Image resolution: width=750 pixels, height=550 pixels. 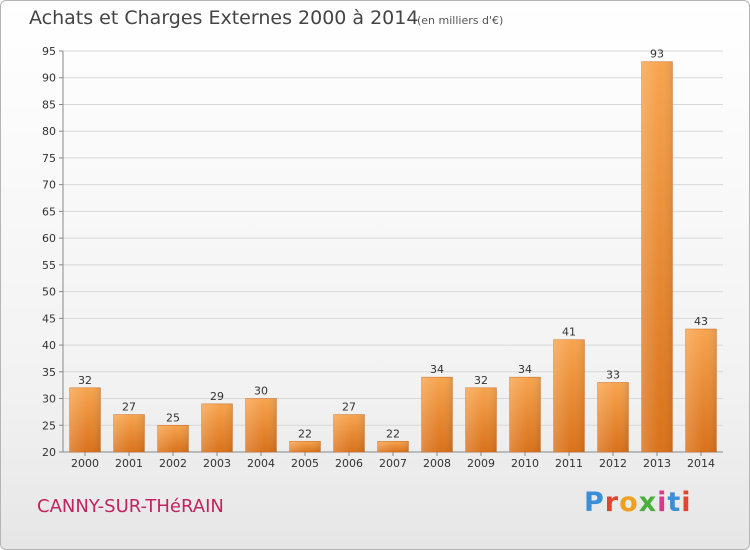 What do you see at coordinates (569, 332) in the screenshot?
I see `bar-value-label: 41` at bounding box center [569, 332].